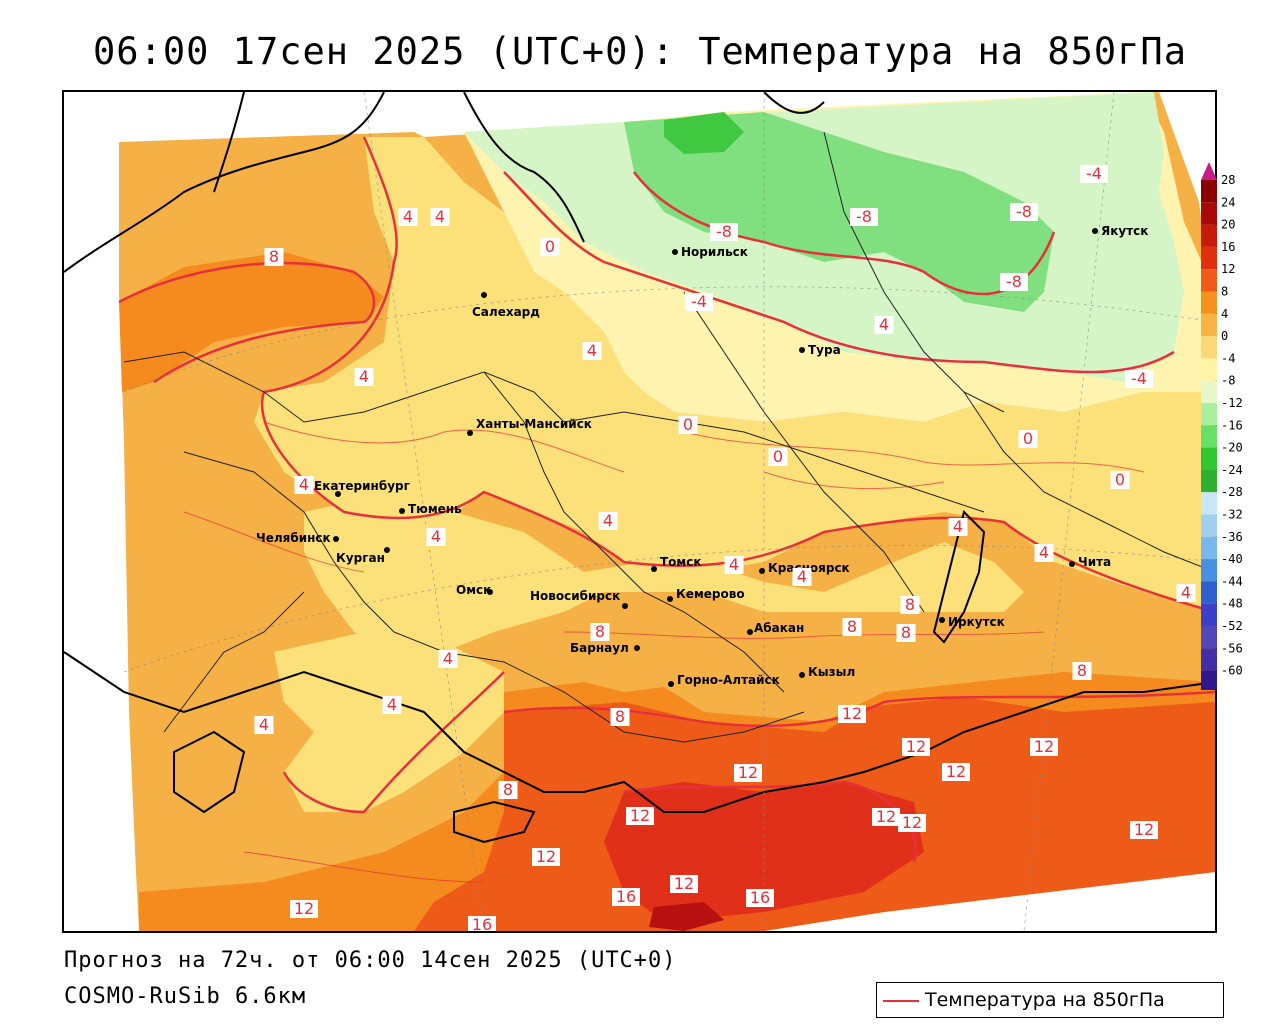  What do you see at coordinates (1232, 470) in the screenshot?
I see `colorbar-tick-label: -24` at bounding box center [1232, 470].